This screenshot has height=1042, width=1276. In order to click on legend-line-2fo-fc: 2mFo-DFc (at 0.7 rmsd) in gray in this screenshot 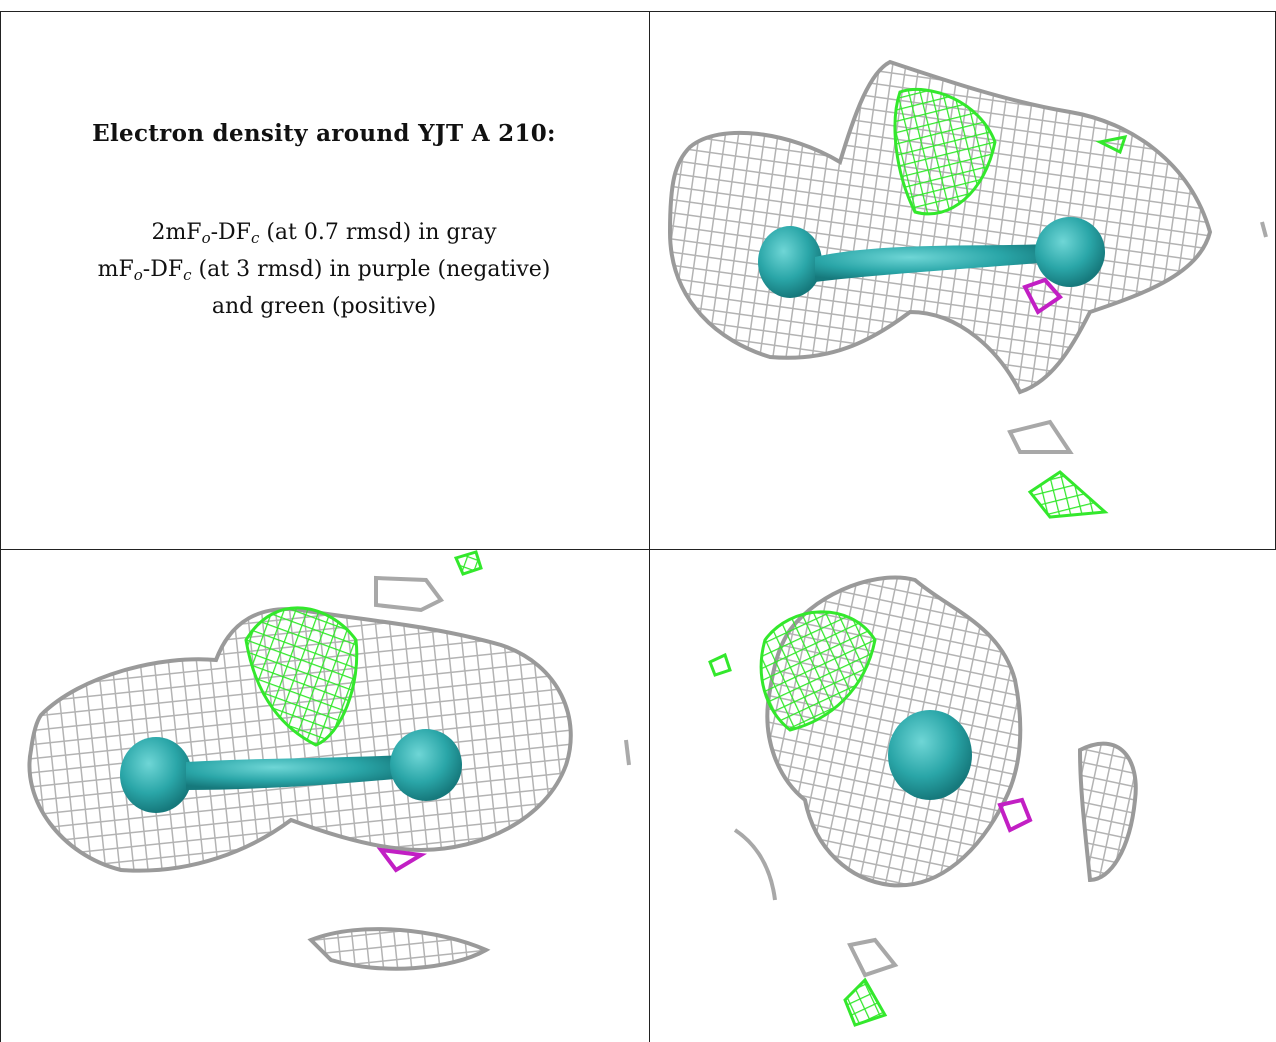, I will do `click(324, 233)`.